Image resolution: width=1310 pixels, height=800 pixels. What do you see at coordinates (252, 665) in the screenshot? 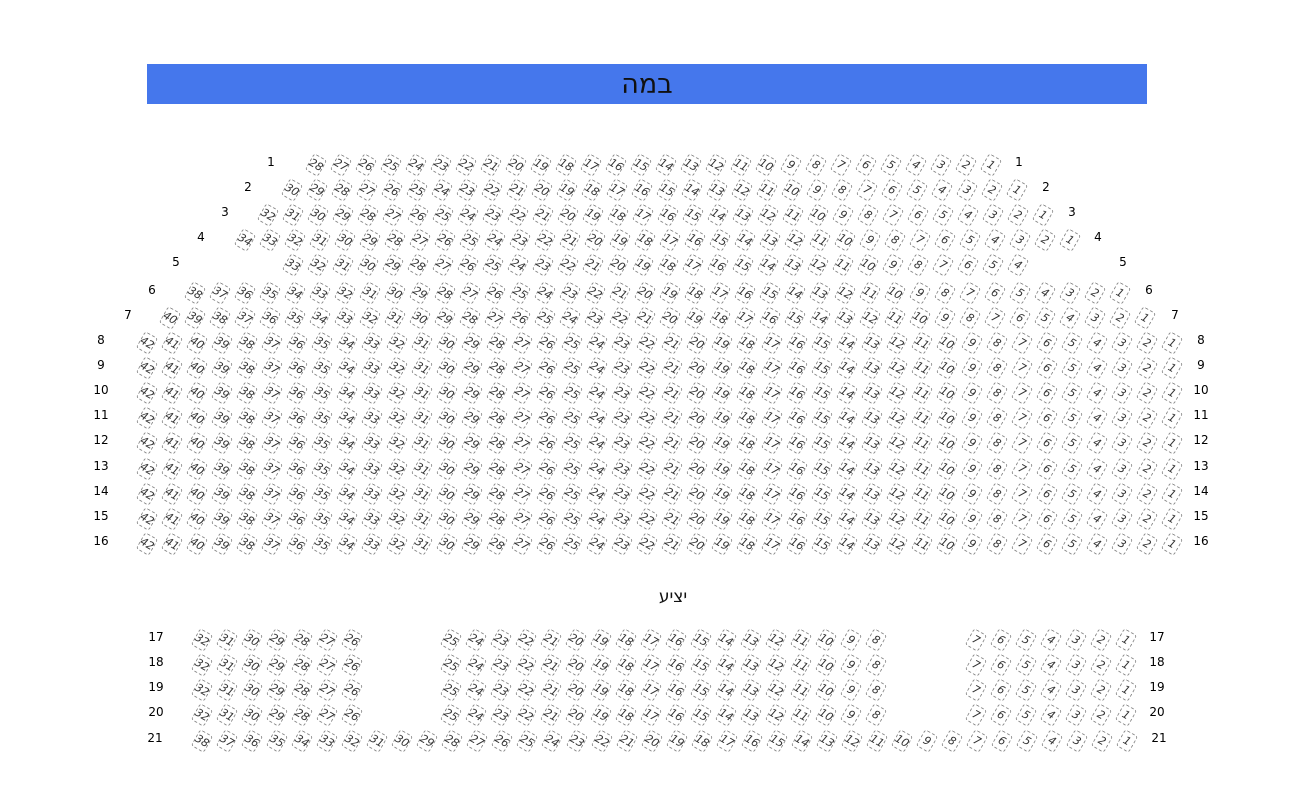
I see `seat: 30` at bounding box center [252, 665].